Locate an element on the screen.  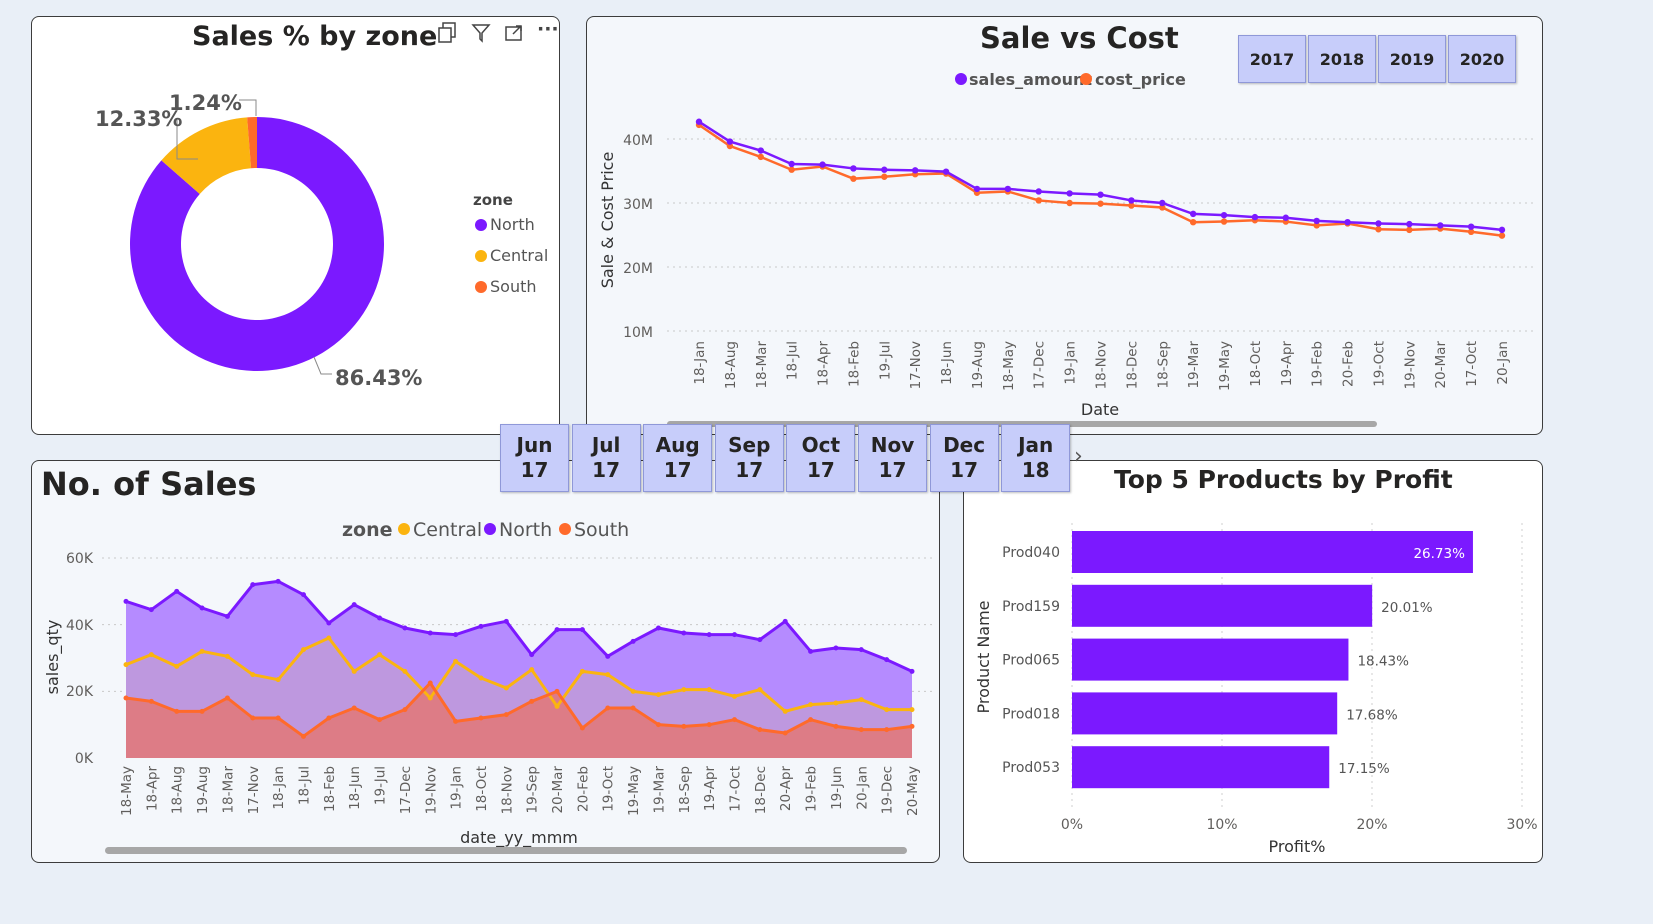
year-2019-button: 2019 is located at coordinates (1412, 59).